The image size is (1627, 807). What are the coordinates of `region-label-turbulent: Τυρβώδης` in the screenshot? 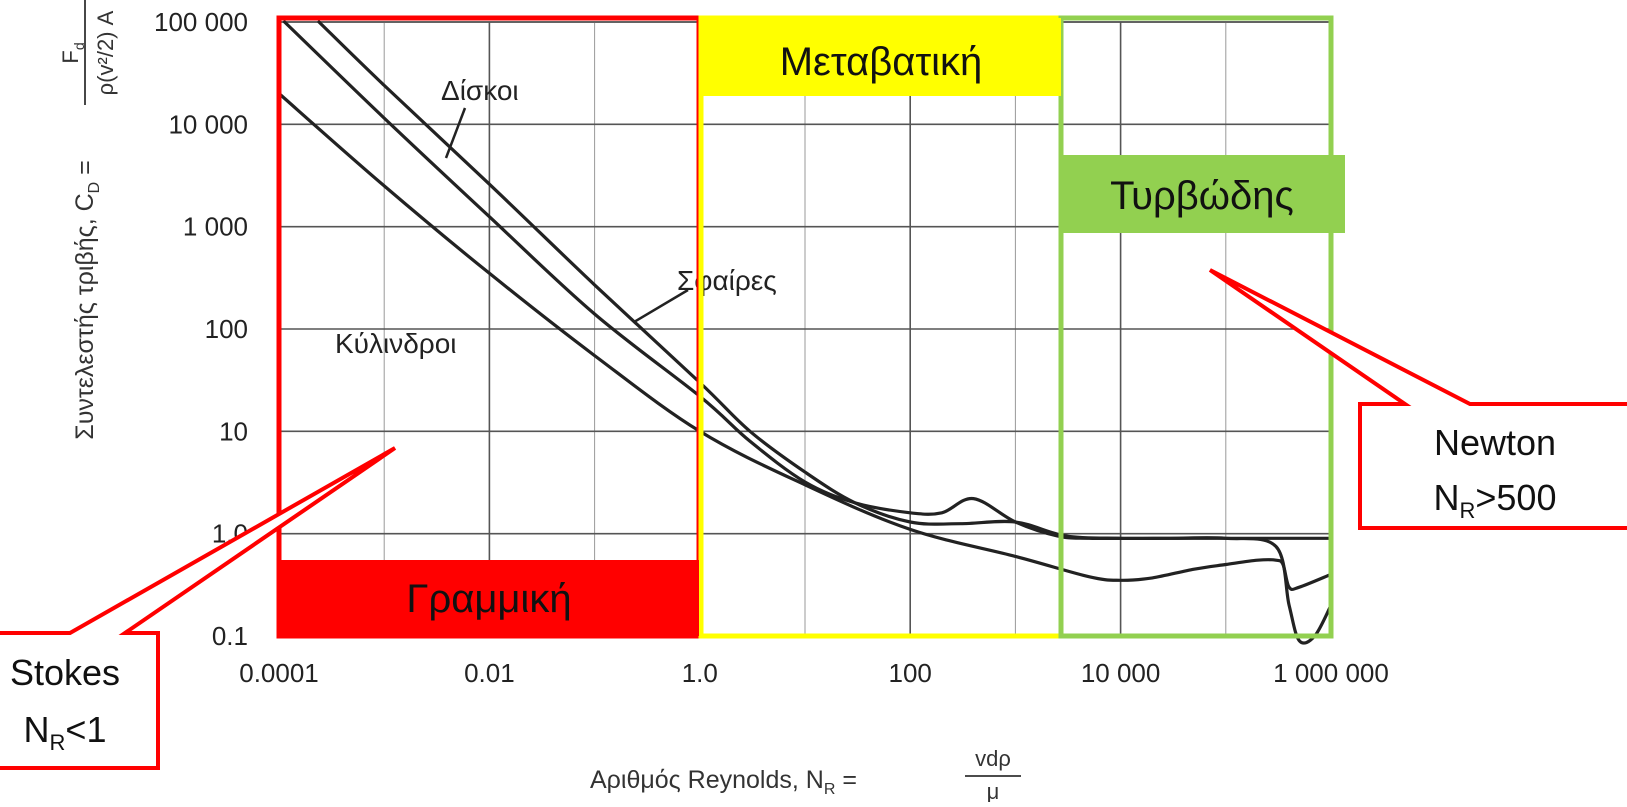 It's located at (1202, 196).